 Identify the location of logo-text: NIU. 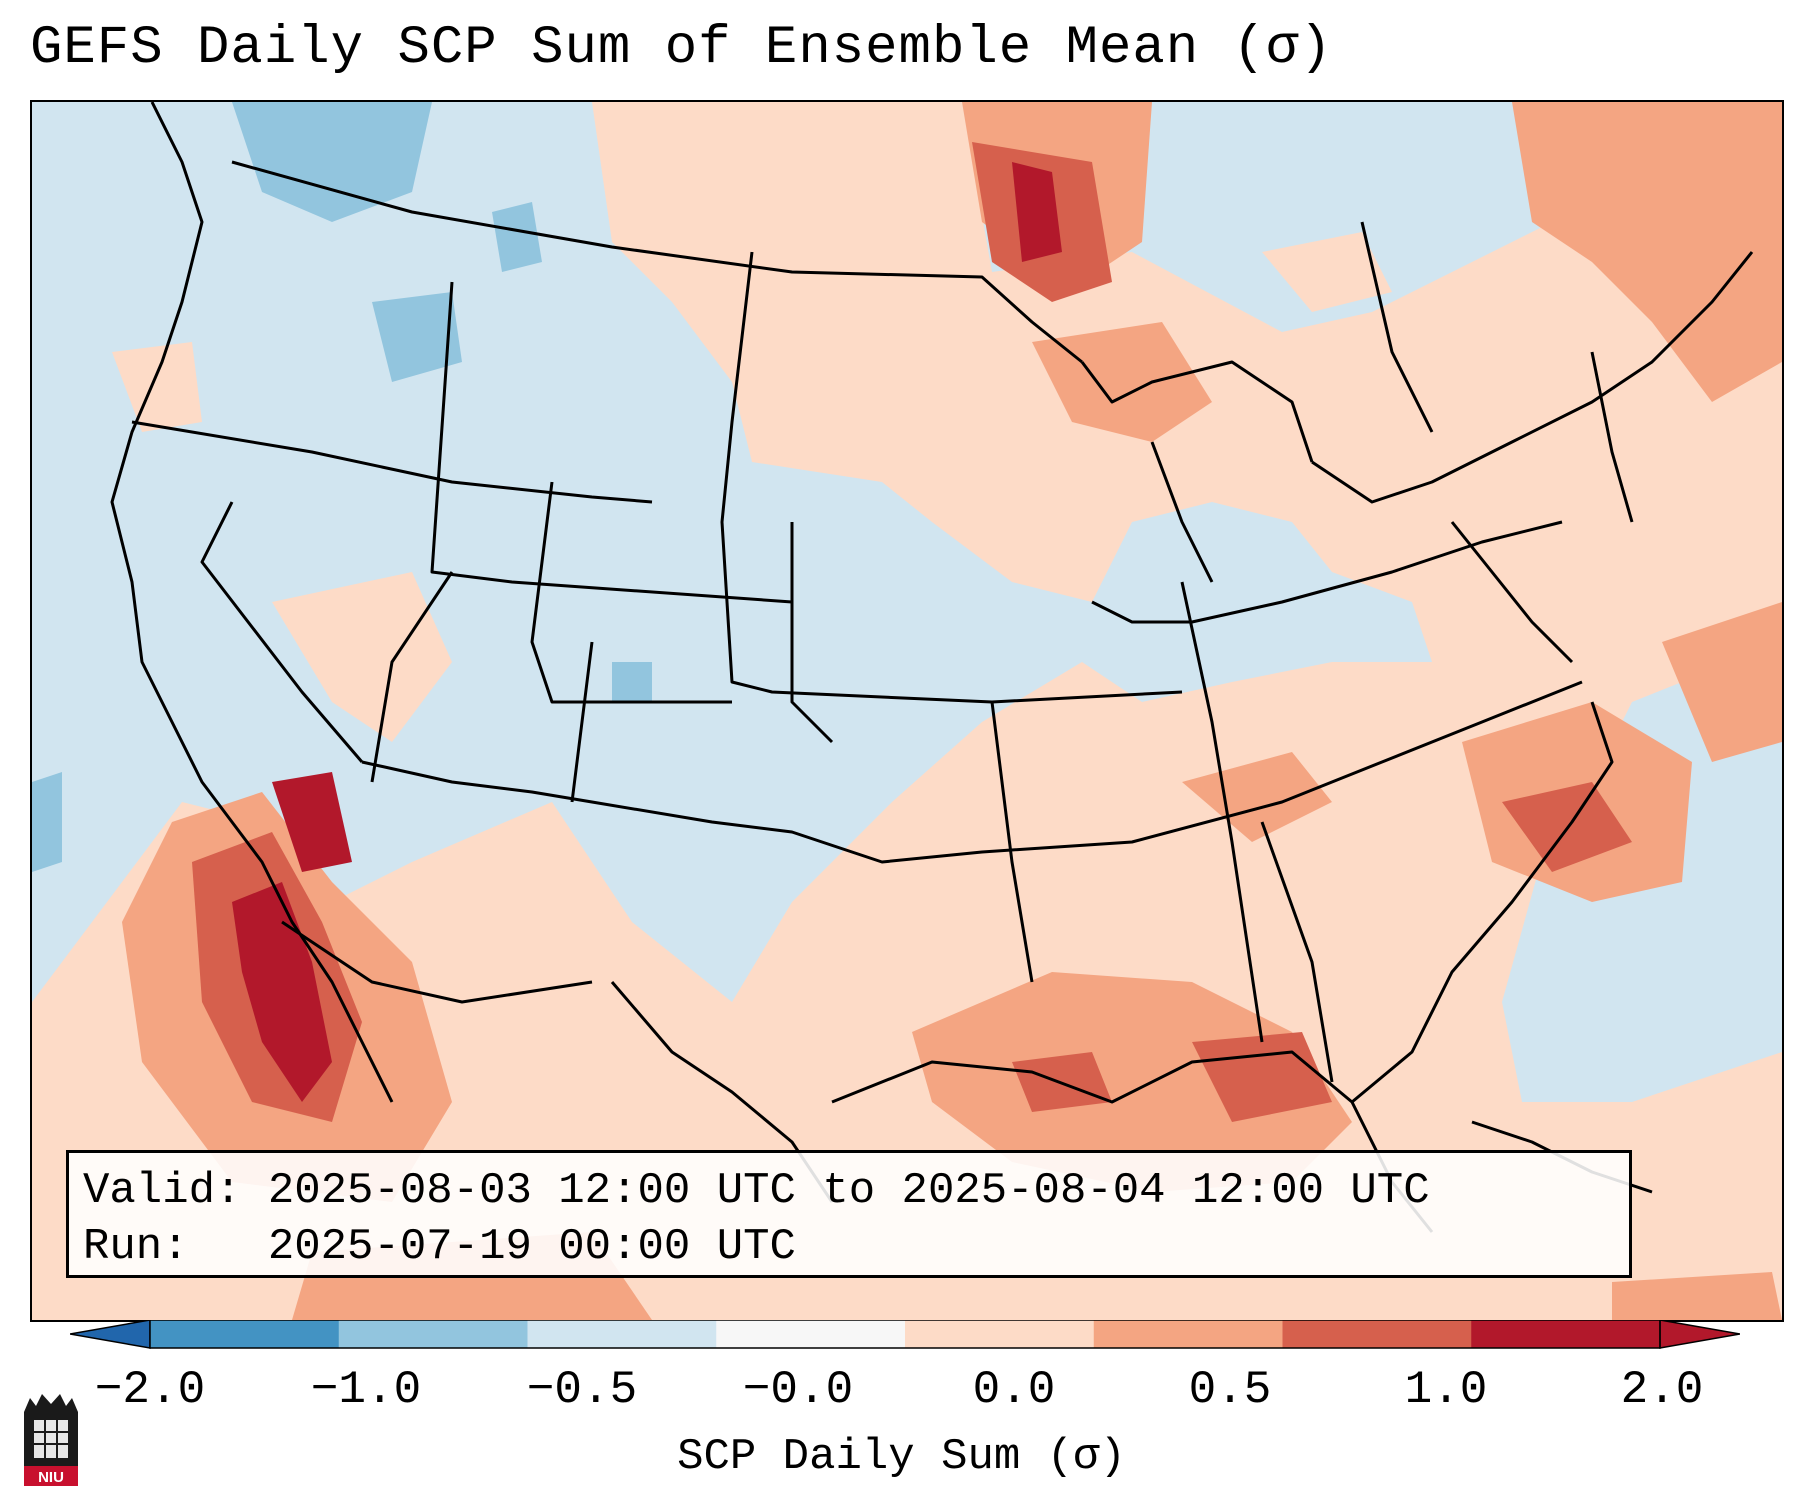
(51, 1477).